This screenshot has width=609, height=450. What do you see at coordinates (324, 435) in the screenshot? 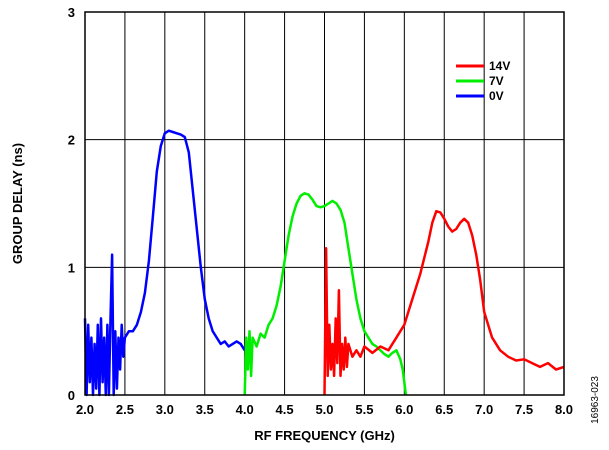
I see `x-axis-label: RF FREQUENCY (GHz)` at bounding box center [324, 435].